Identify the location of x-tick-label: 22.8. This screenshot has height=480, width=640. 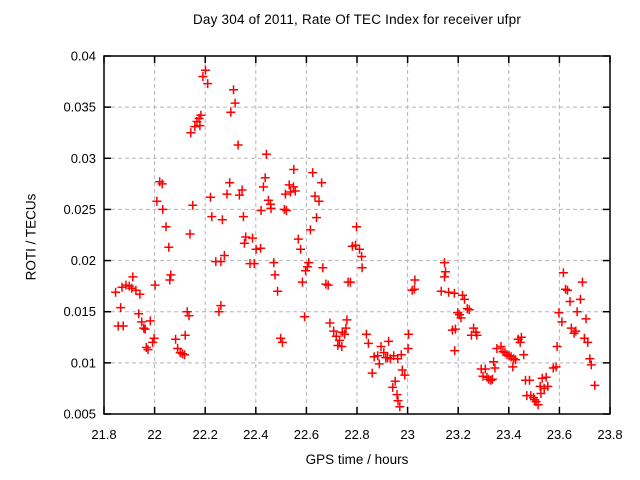
(356, 434).